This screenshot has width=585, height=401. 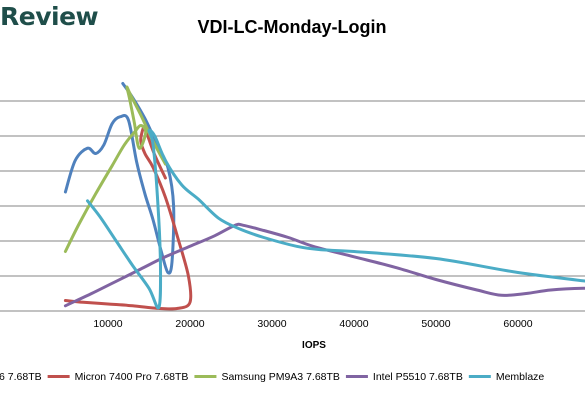 I want to click on x-tick-label-1: 20000, so click(x=189, y=324).